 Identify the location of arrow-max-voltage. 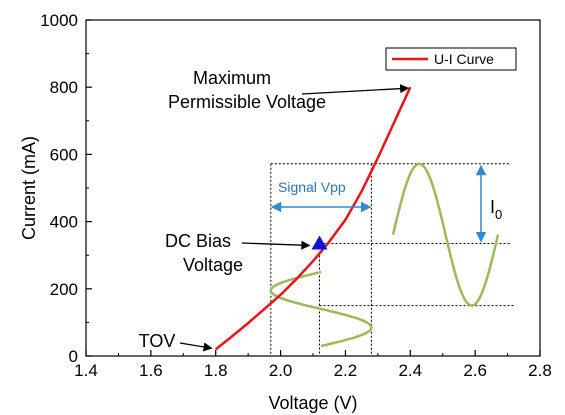
(355, 89).